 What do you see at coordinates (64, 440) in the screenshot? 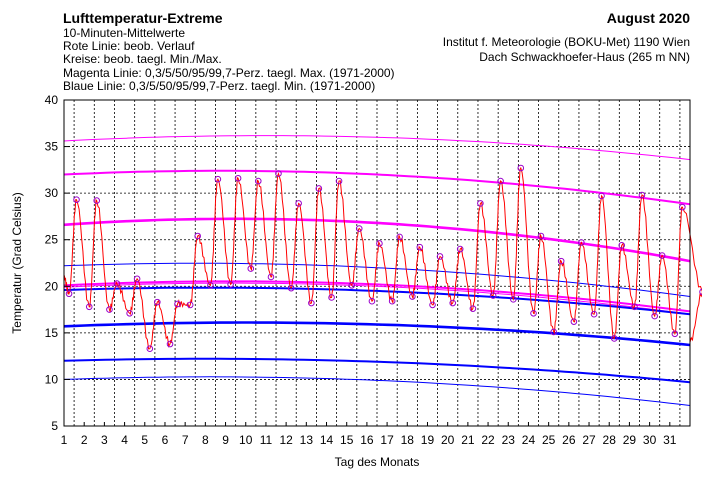
I see `x-tick-label: 1` at bounding box center [64, 440].